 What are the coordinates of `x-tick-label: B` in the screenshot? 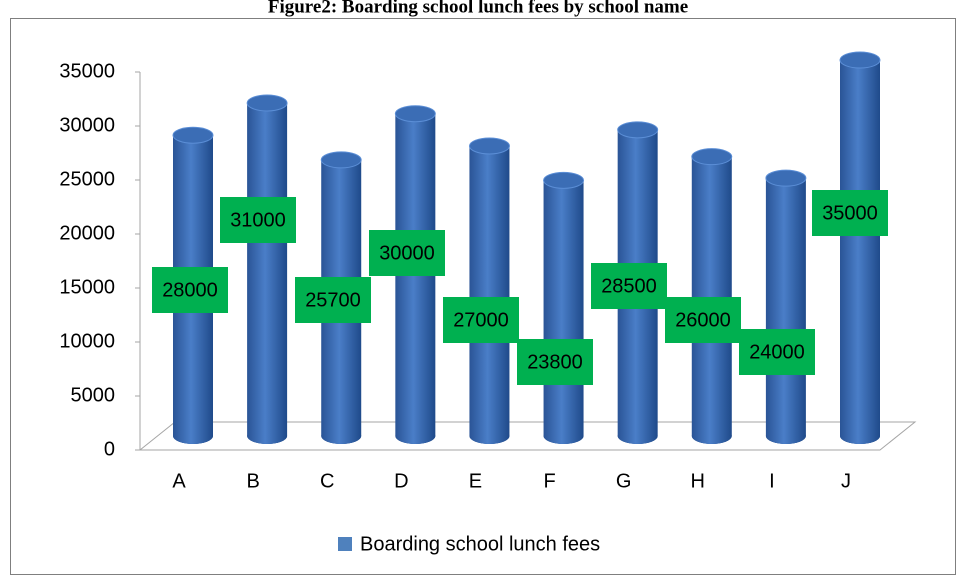 It's located at (252, 481).